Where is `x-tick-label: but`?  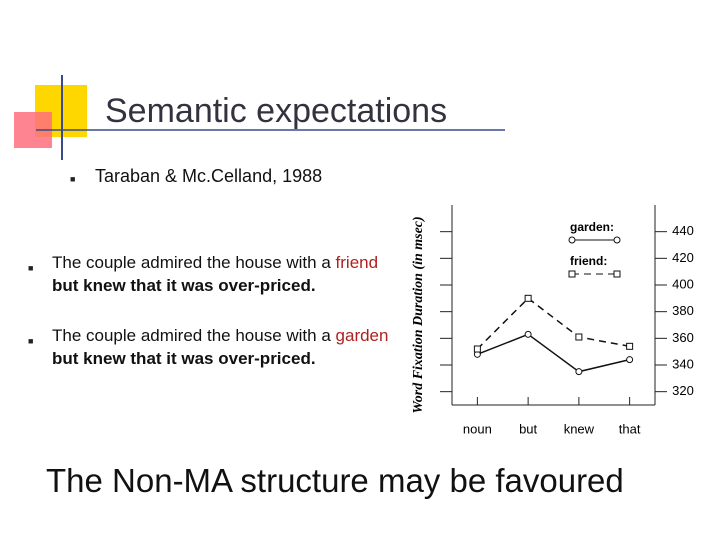
x-tick-label: but is located at coordinates (528, 428).